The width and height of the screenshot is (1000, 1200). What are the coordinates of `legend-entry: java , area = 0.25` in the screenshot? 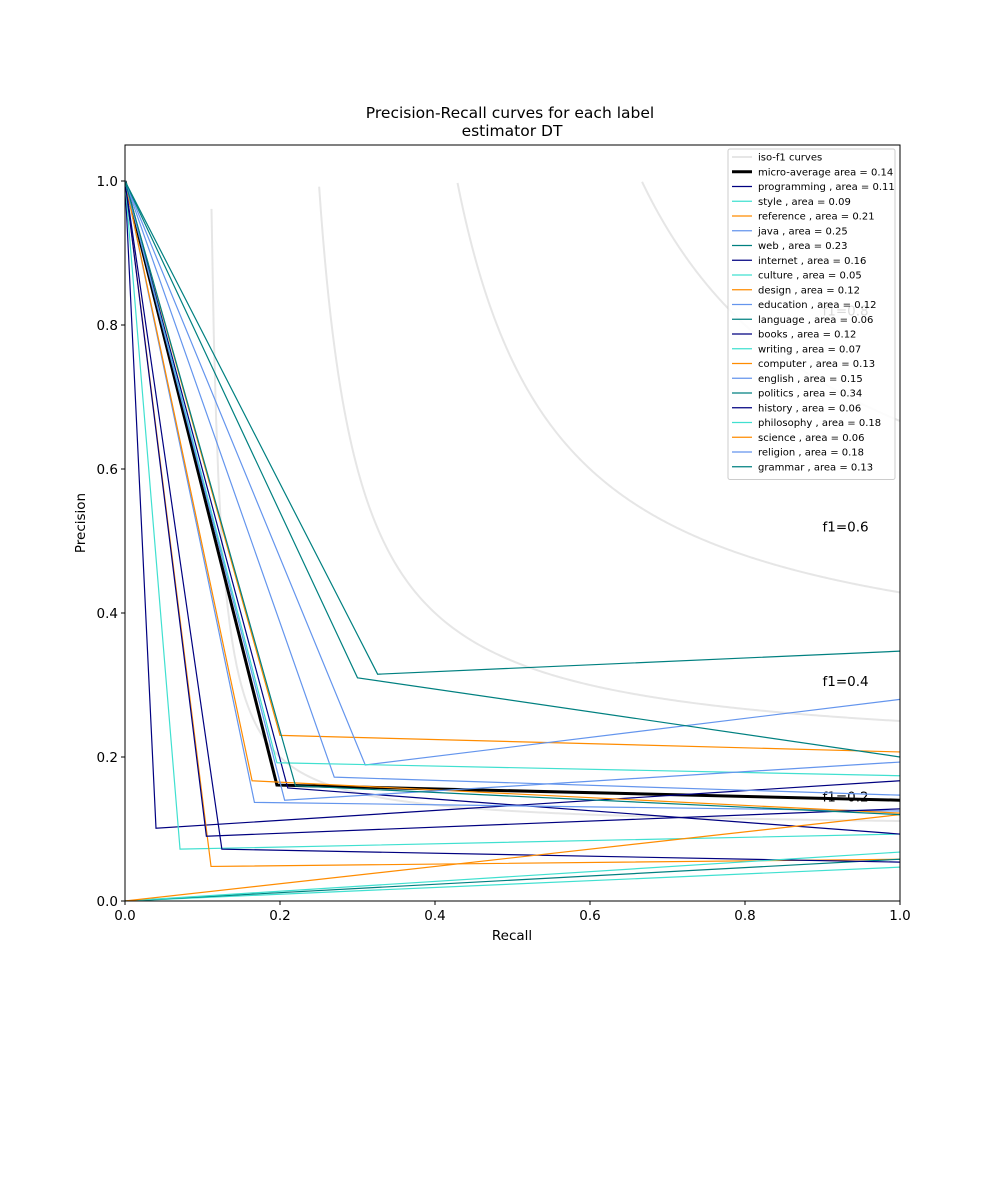 It's located at (802, 231).